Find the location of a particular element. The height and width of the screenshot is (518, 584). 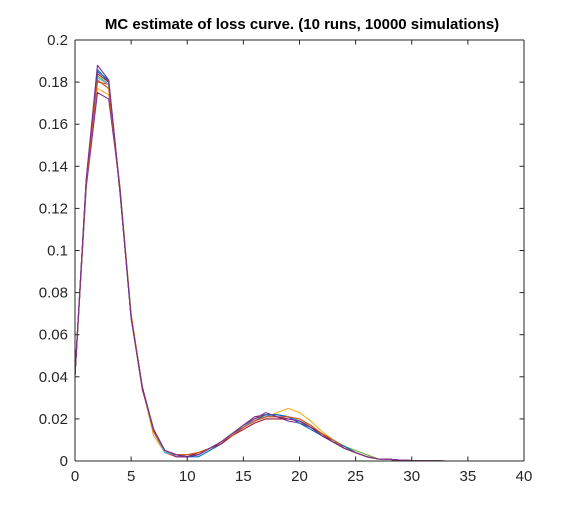

y-tick-label: 0.16 is located at coordinates (53, 124).